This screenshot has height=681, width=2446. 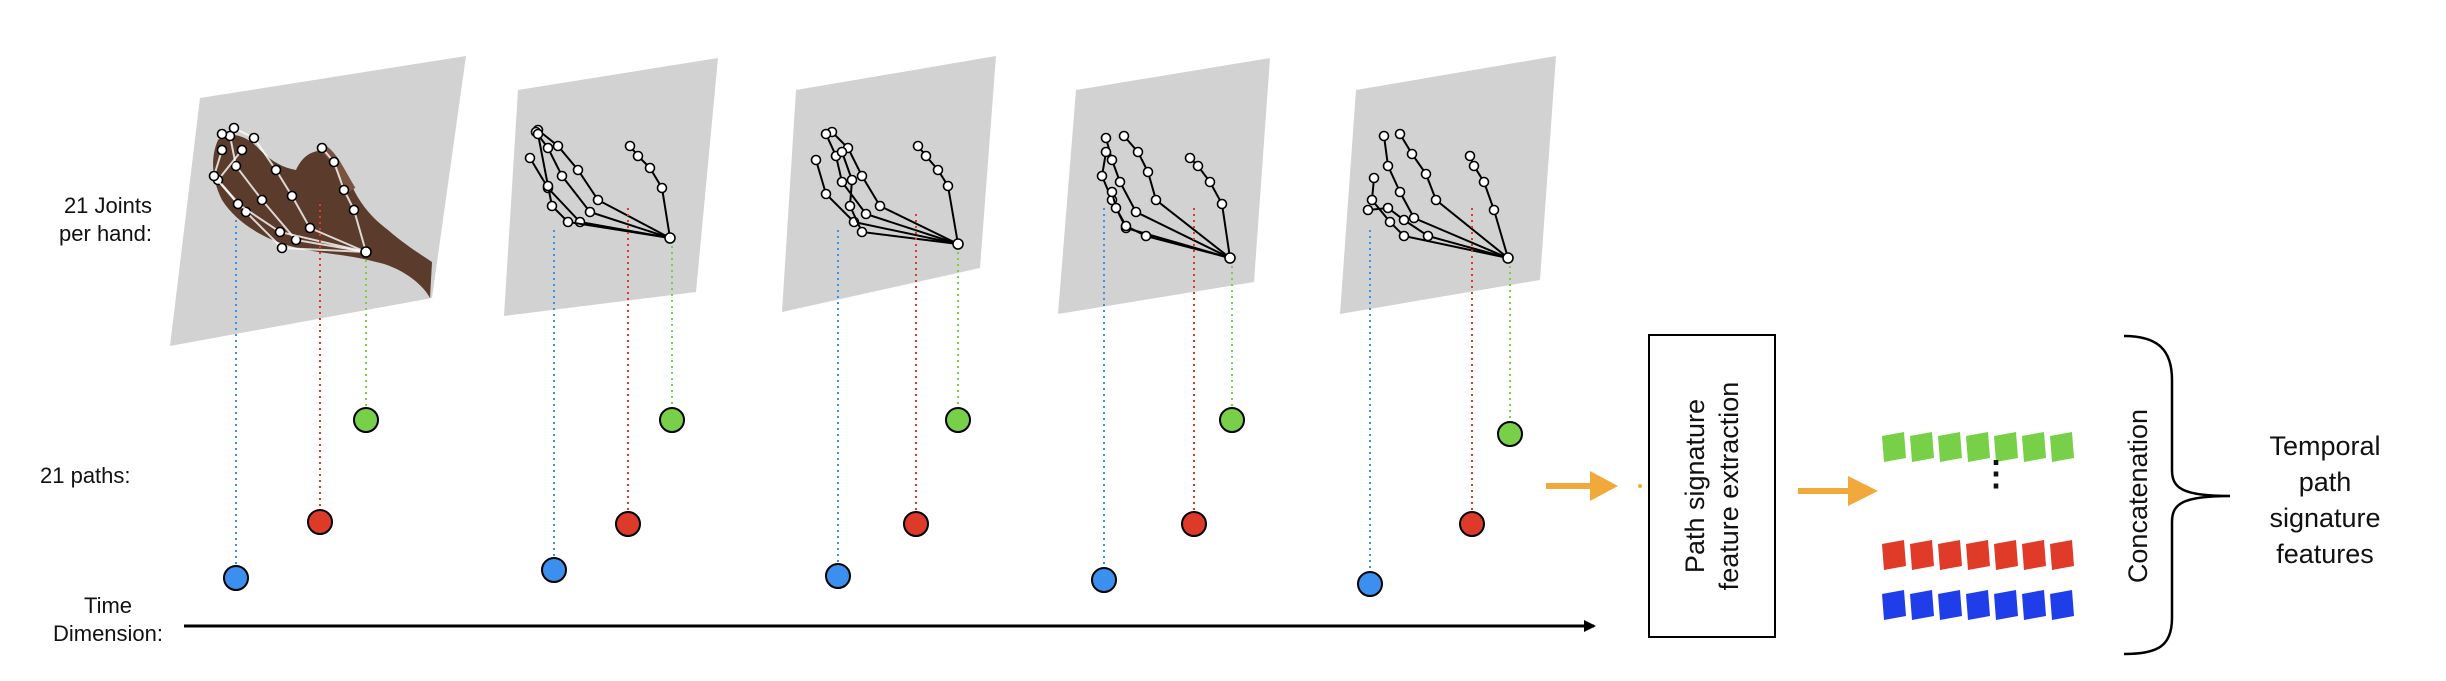 What do you see at coordinates (600, 184) in the screenshot?
I see `hand-skeleton` at bounding box center [600, 184].